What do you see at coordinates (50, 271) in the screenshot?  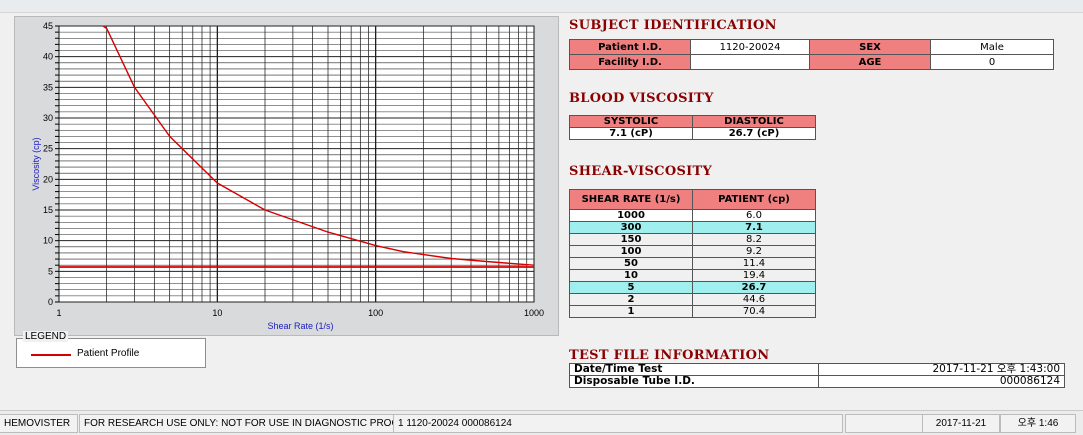 I see `y-tick-label: 5` at bounding box center [50, 271].